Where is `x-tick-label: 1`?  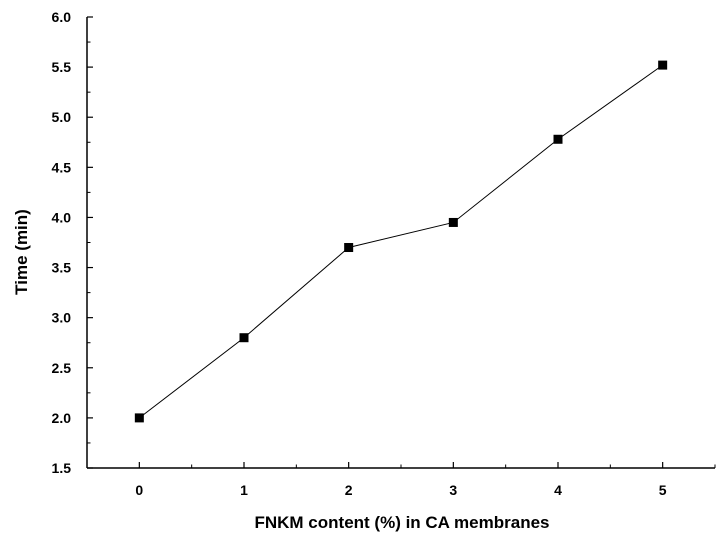 x-tick-label: 1 is located at coordinates (244, 490).